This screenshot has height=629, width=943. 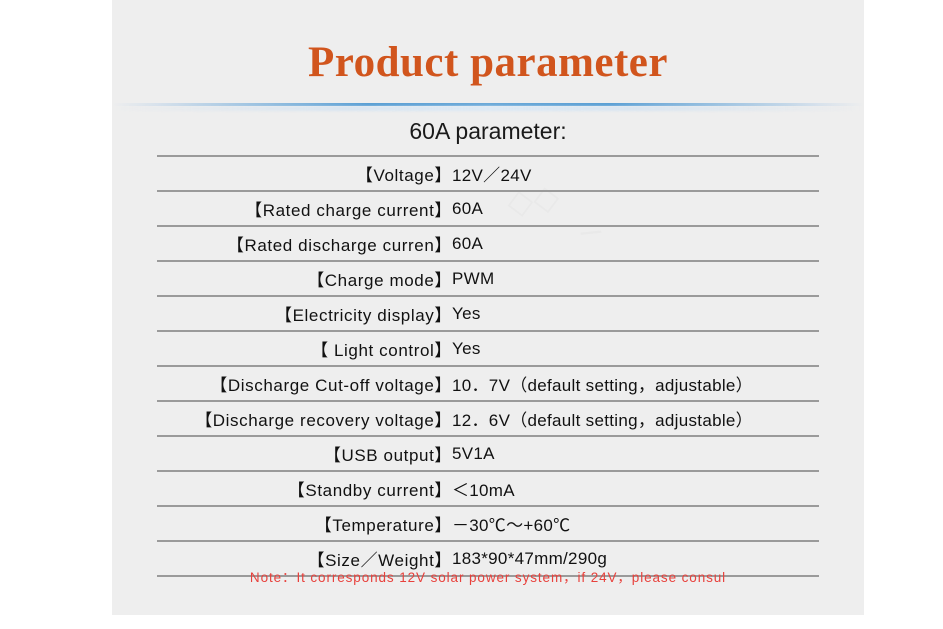 I want to click on table-row: 【Voltage】 12V／24V, so click(x=488, y=173).